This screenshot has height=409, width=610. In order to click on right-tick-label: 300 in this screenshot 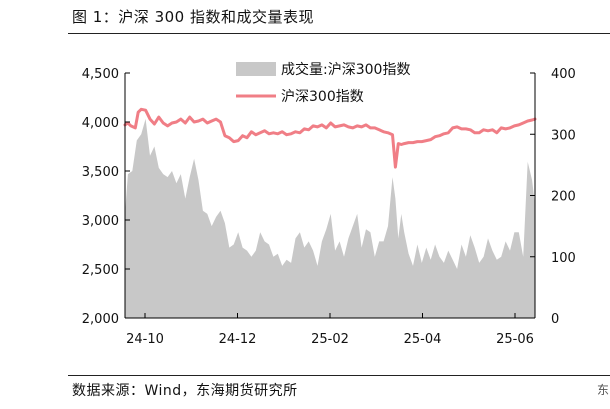, I will do `click(563, 135)`.